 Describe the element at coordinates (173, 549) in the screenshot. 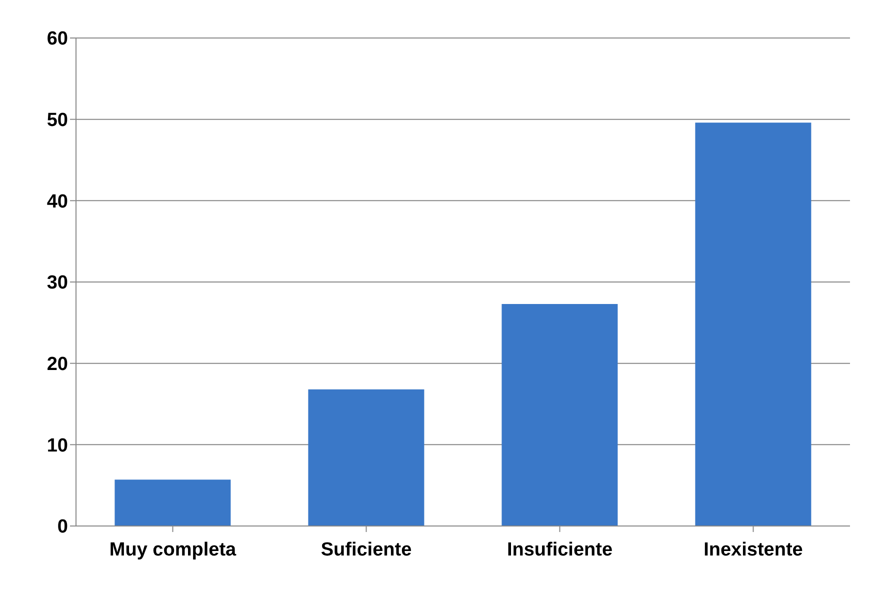

I see `x-tick-label: Muy completa` at that location.